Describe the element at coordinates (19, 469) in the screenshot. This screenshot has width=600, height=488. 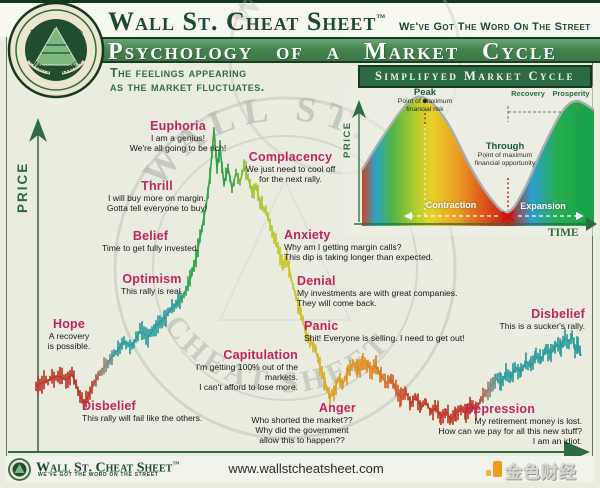
I see `footer-logo` at that location.